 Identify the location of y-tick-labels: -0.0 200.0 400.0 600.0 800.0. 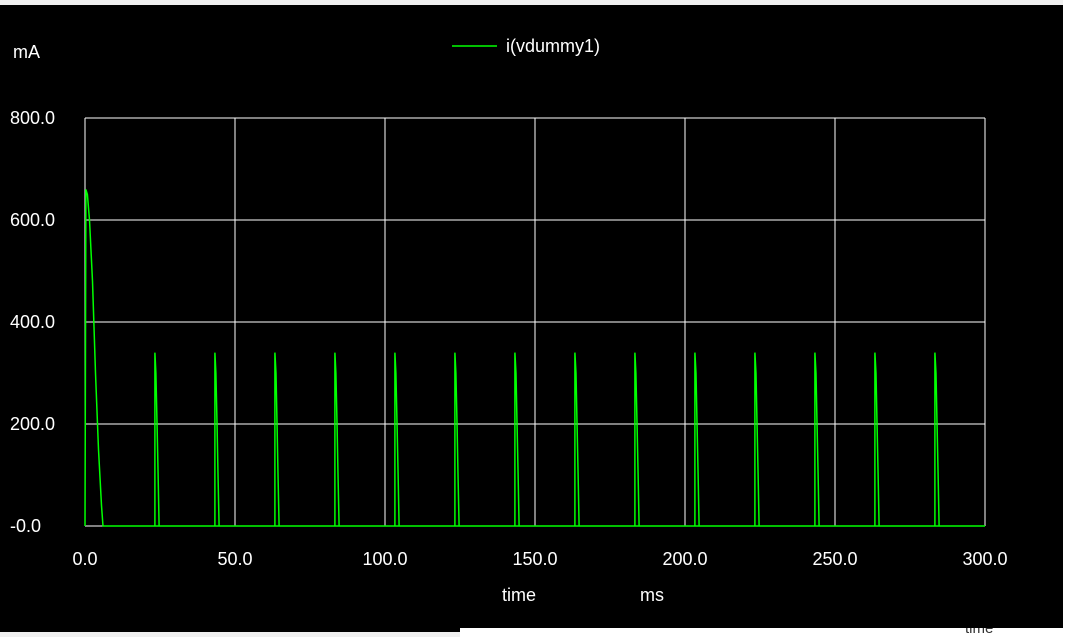
(32, 322).